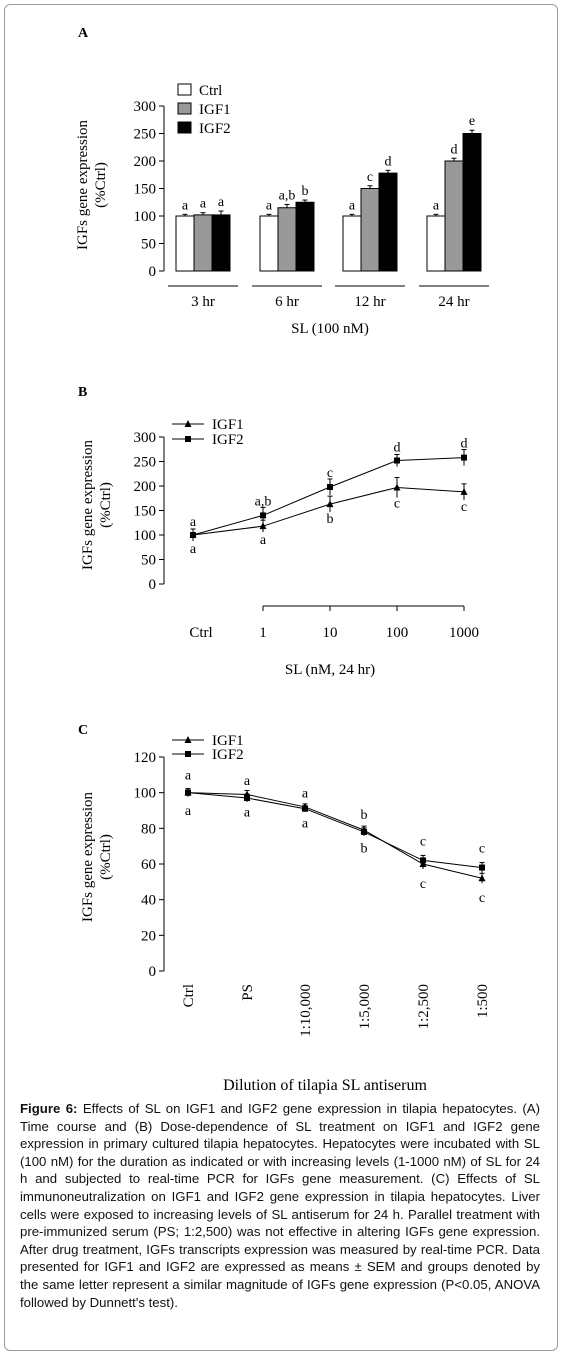  I want to click on panel-c-y-tick-label: 20, so click(148, 936).